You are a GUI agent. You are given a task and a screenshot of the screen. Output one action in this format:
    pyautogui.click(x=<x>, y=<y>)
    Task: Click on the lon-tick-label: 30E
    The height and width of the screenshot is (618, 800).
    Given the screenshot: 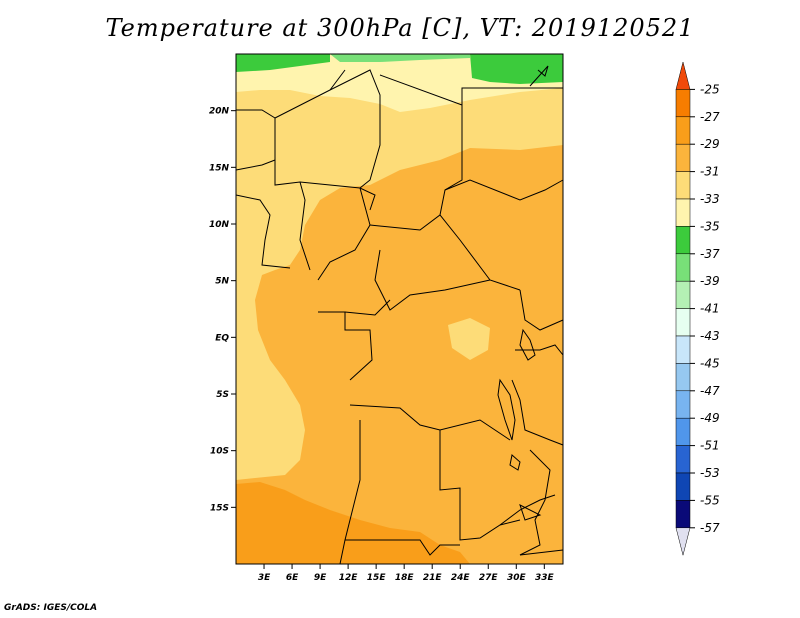 What is the action you would take?
    pyautogui.click(x=517, y=578)
    